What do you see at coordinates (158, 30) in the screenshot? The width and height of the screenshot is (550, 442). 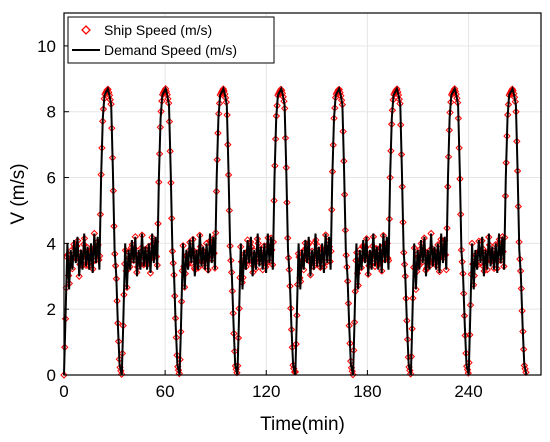 I see `legend-label-ship: Ship Speed (m/s)` at bounding box center [158, 30].